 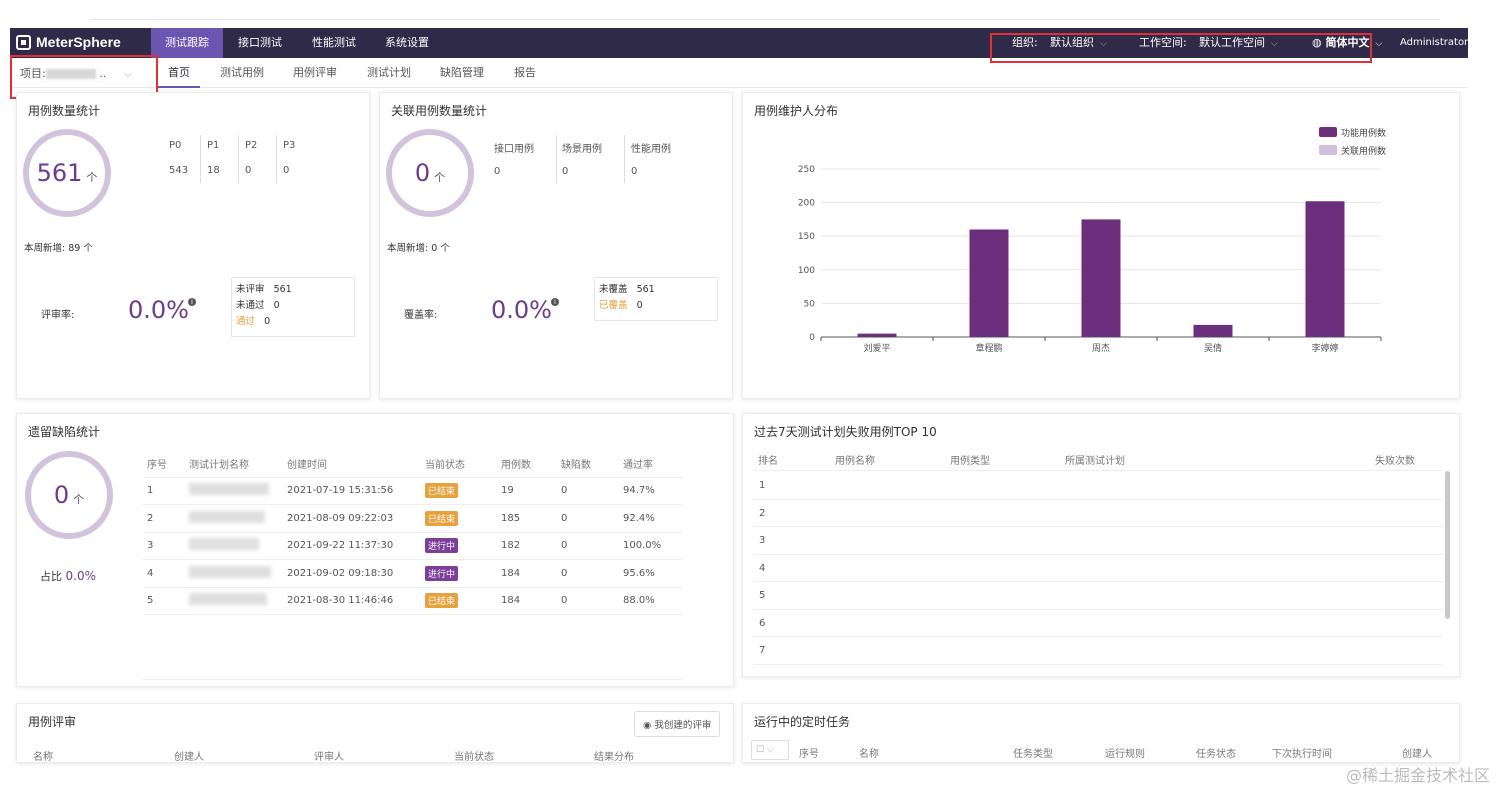 What do you see at coordinates (413, 601) in the screenshot?
I see `table-row: 5 2021-08-30 11:46:46 已结束 184 0 88.0%` at bounding box center [413, 601].